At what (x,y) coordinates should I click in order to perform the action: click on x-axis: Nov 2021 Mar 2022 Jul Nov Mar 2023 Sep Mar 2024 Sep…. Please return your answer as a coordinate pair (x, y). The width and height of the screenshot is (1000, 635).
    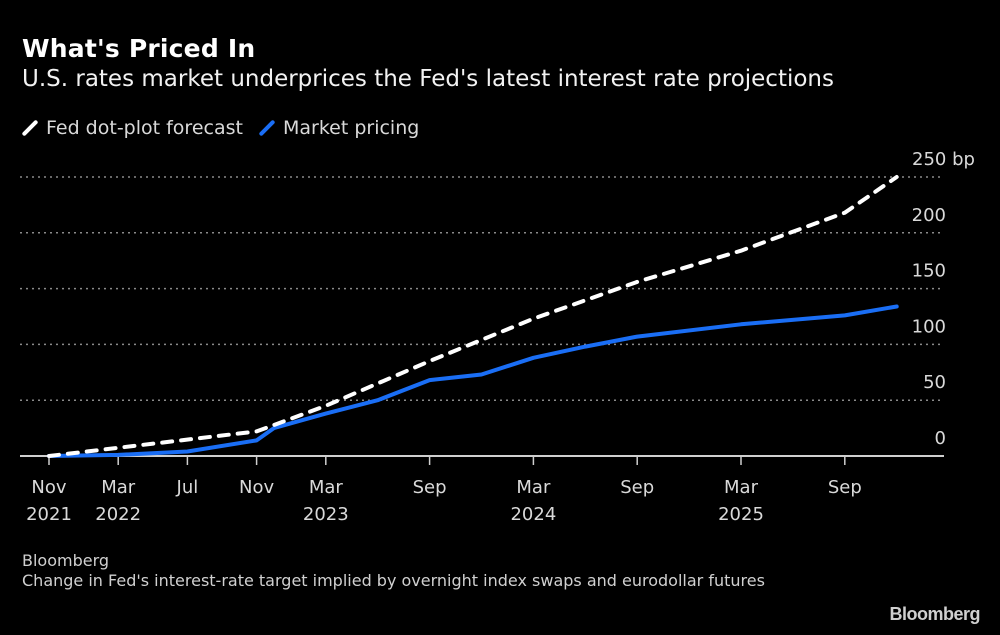
    Looking at the image, I should click on (482, 490).